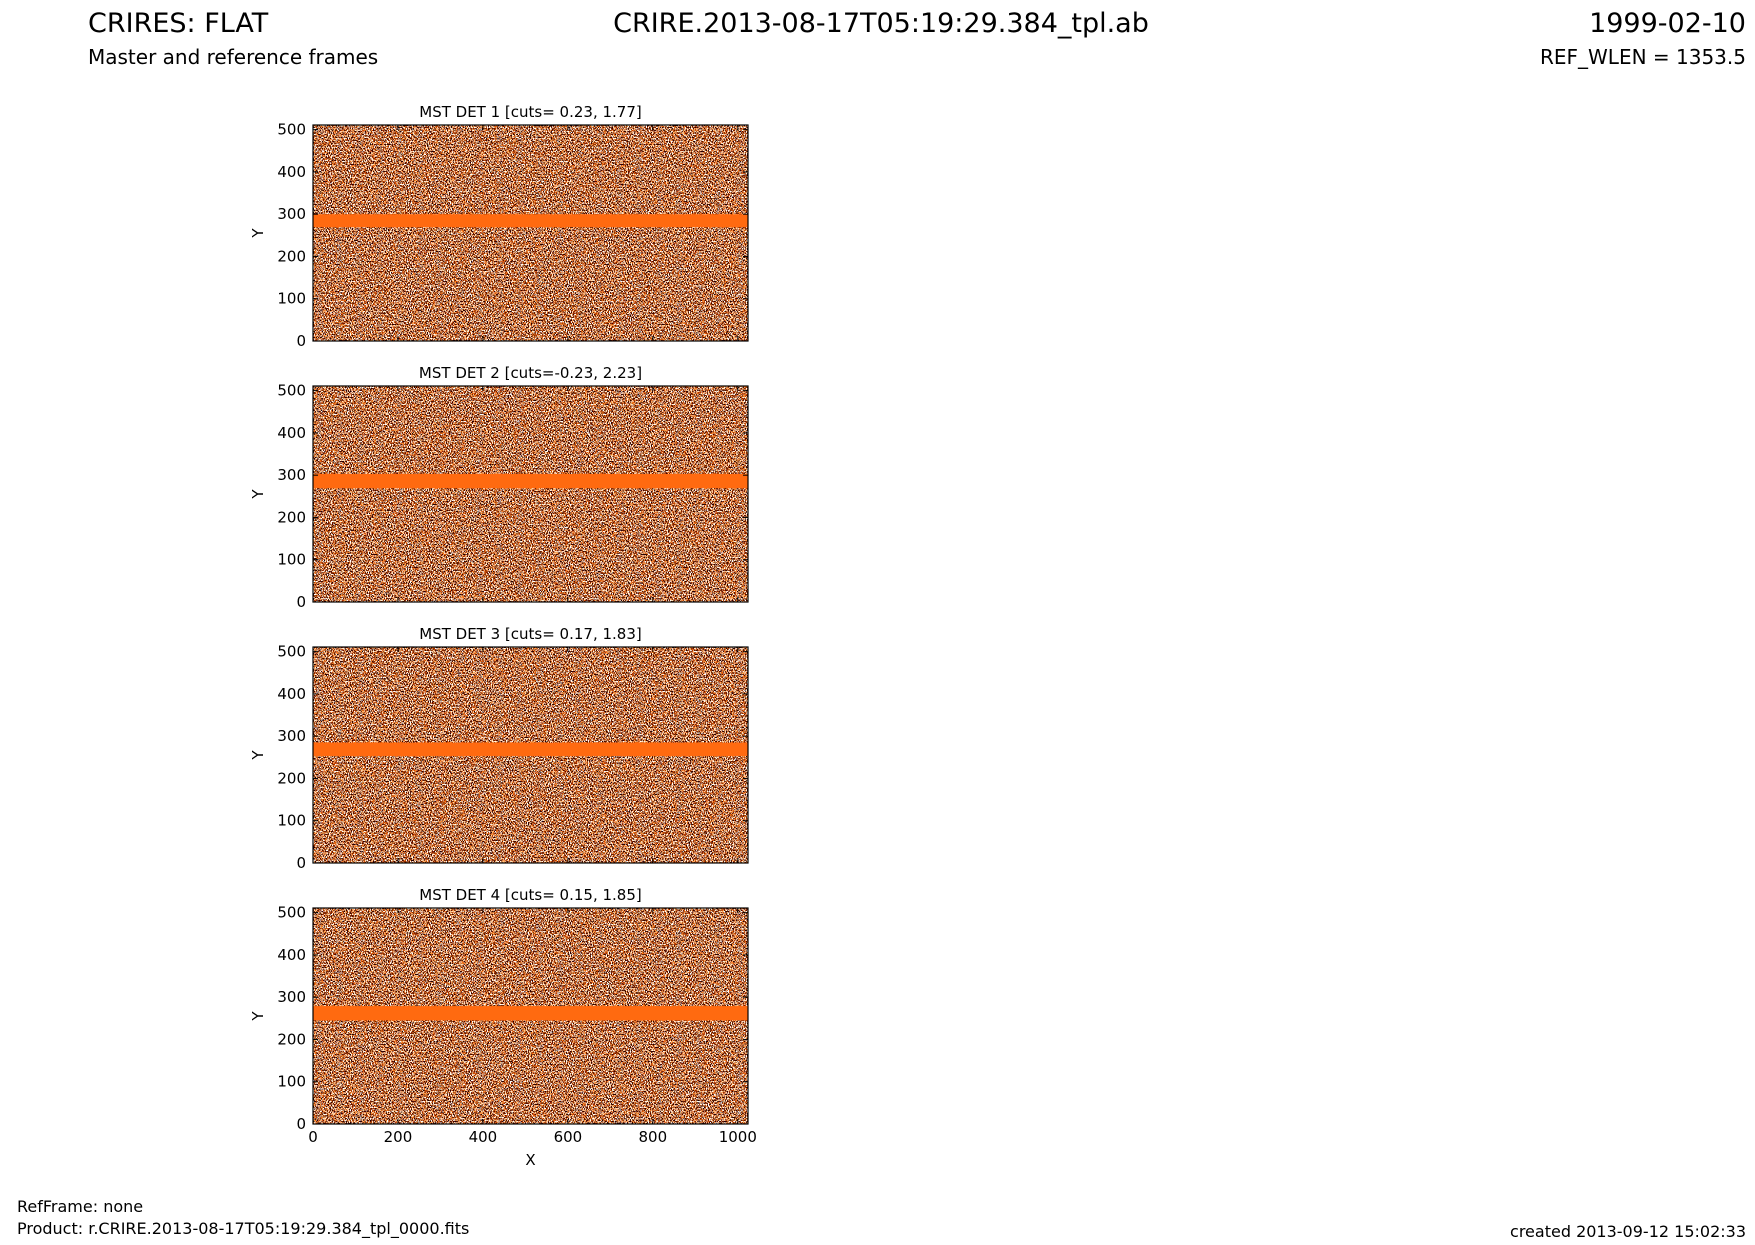 This screenshot has width=1755, height=1245. I want to click on x-tick-label: 200, so click(398, 1137).